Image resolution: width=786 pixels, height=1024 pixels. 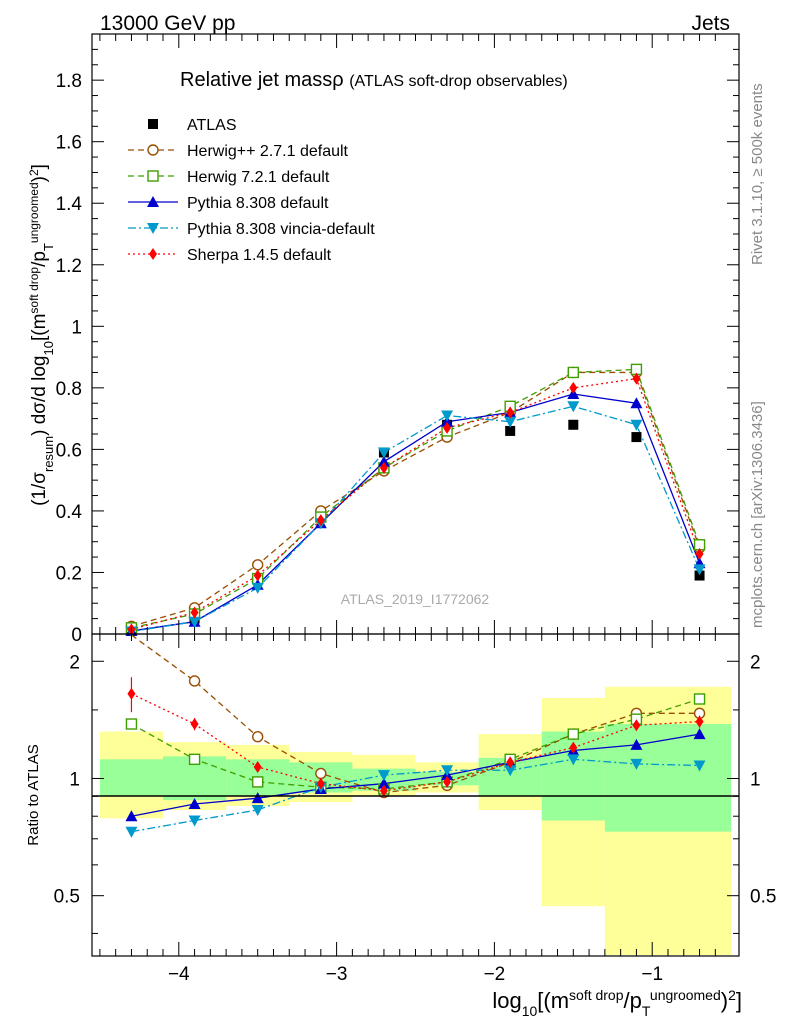 I want to click on x-tick-label: −2, so click(x=495, y=974).